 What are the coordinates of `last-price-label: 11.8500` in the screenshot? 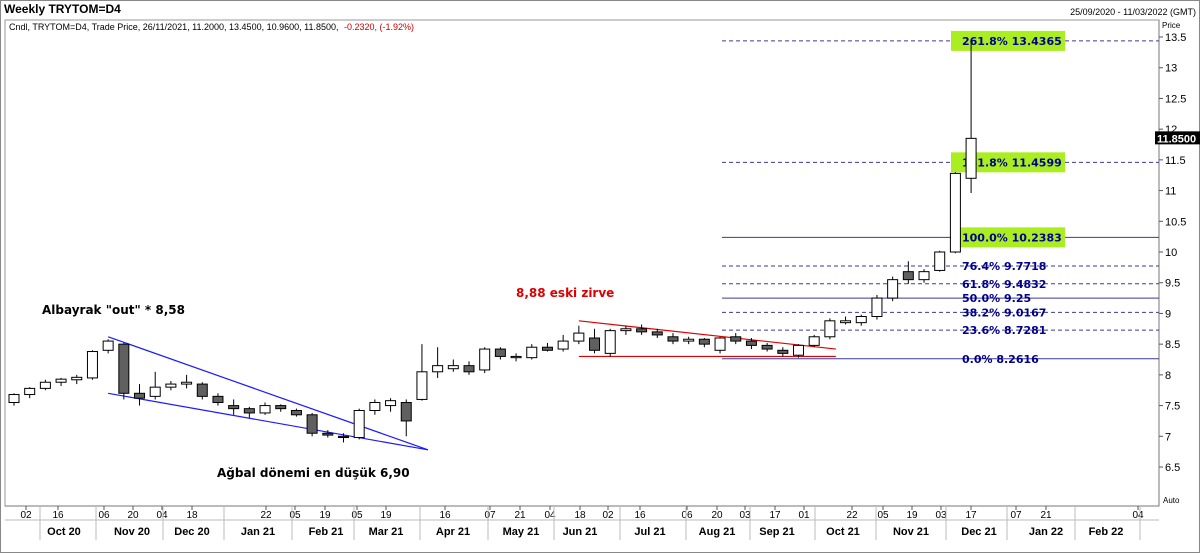 It's located at (1176, 139).